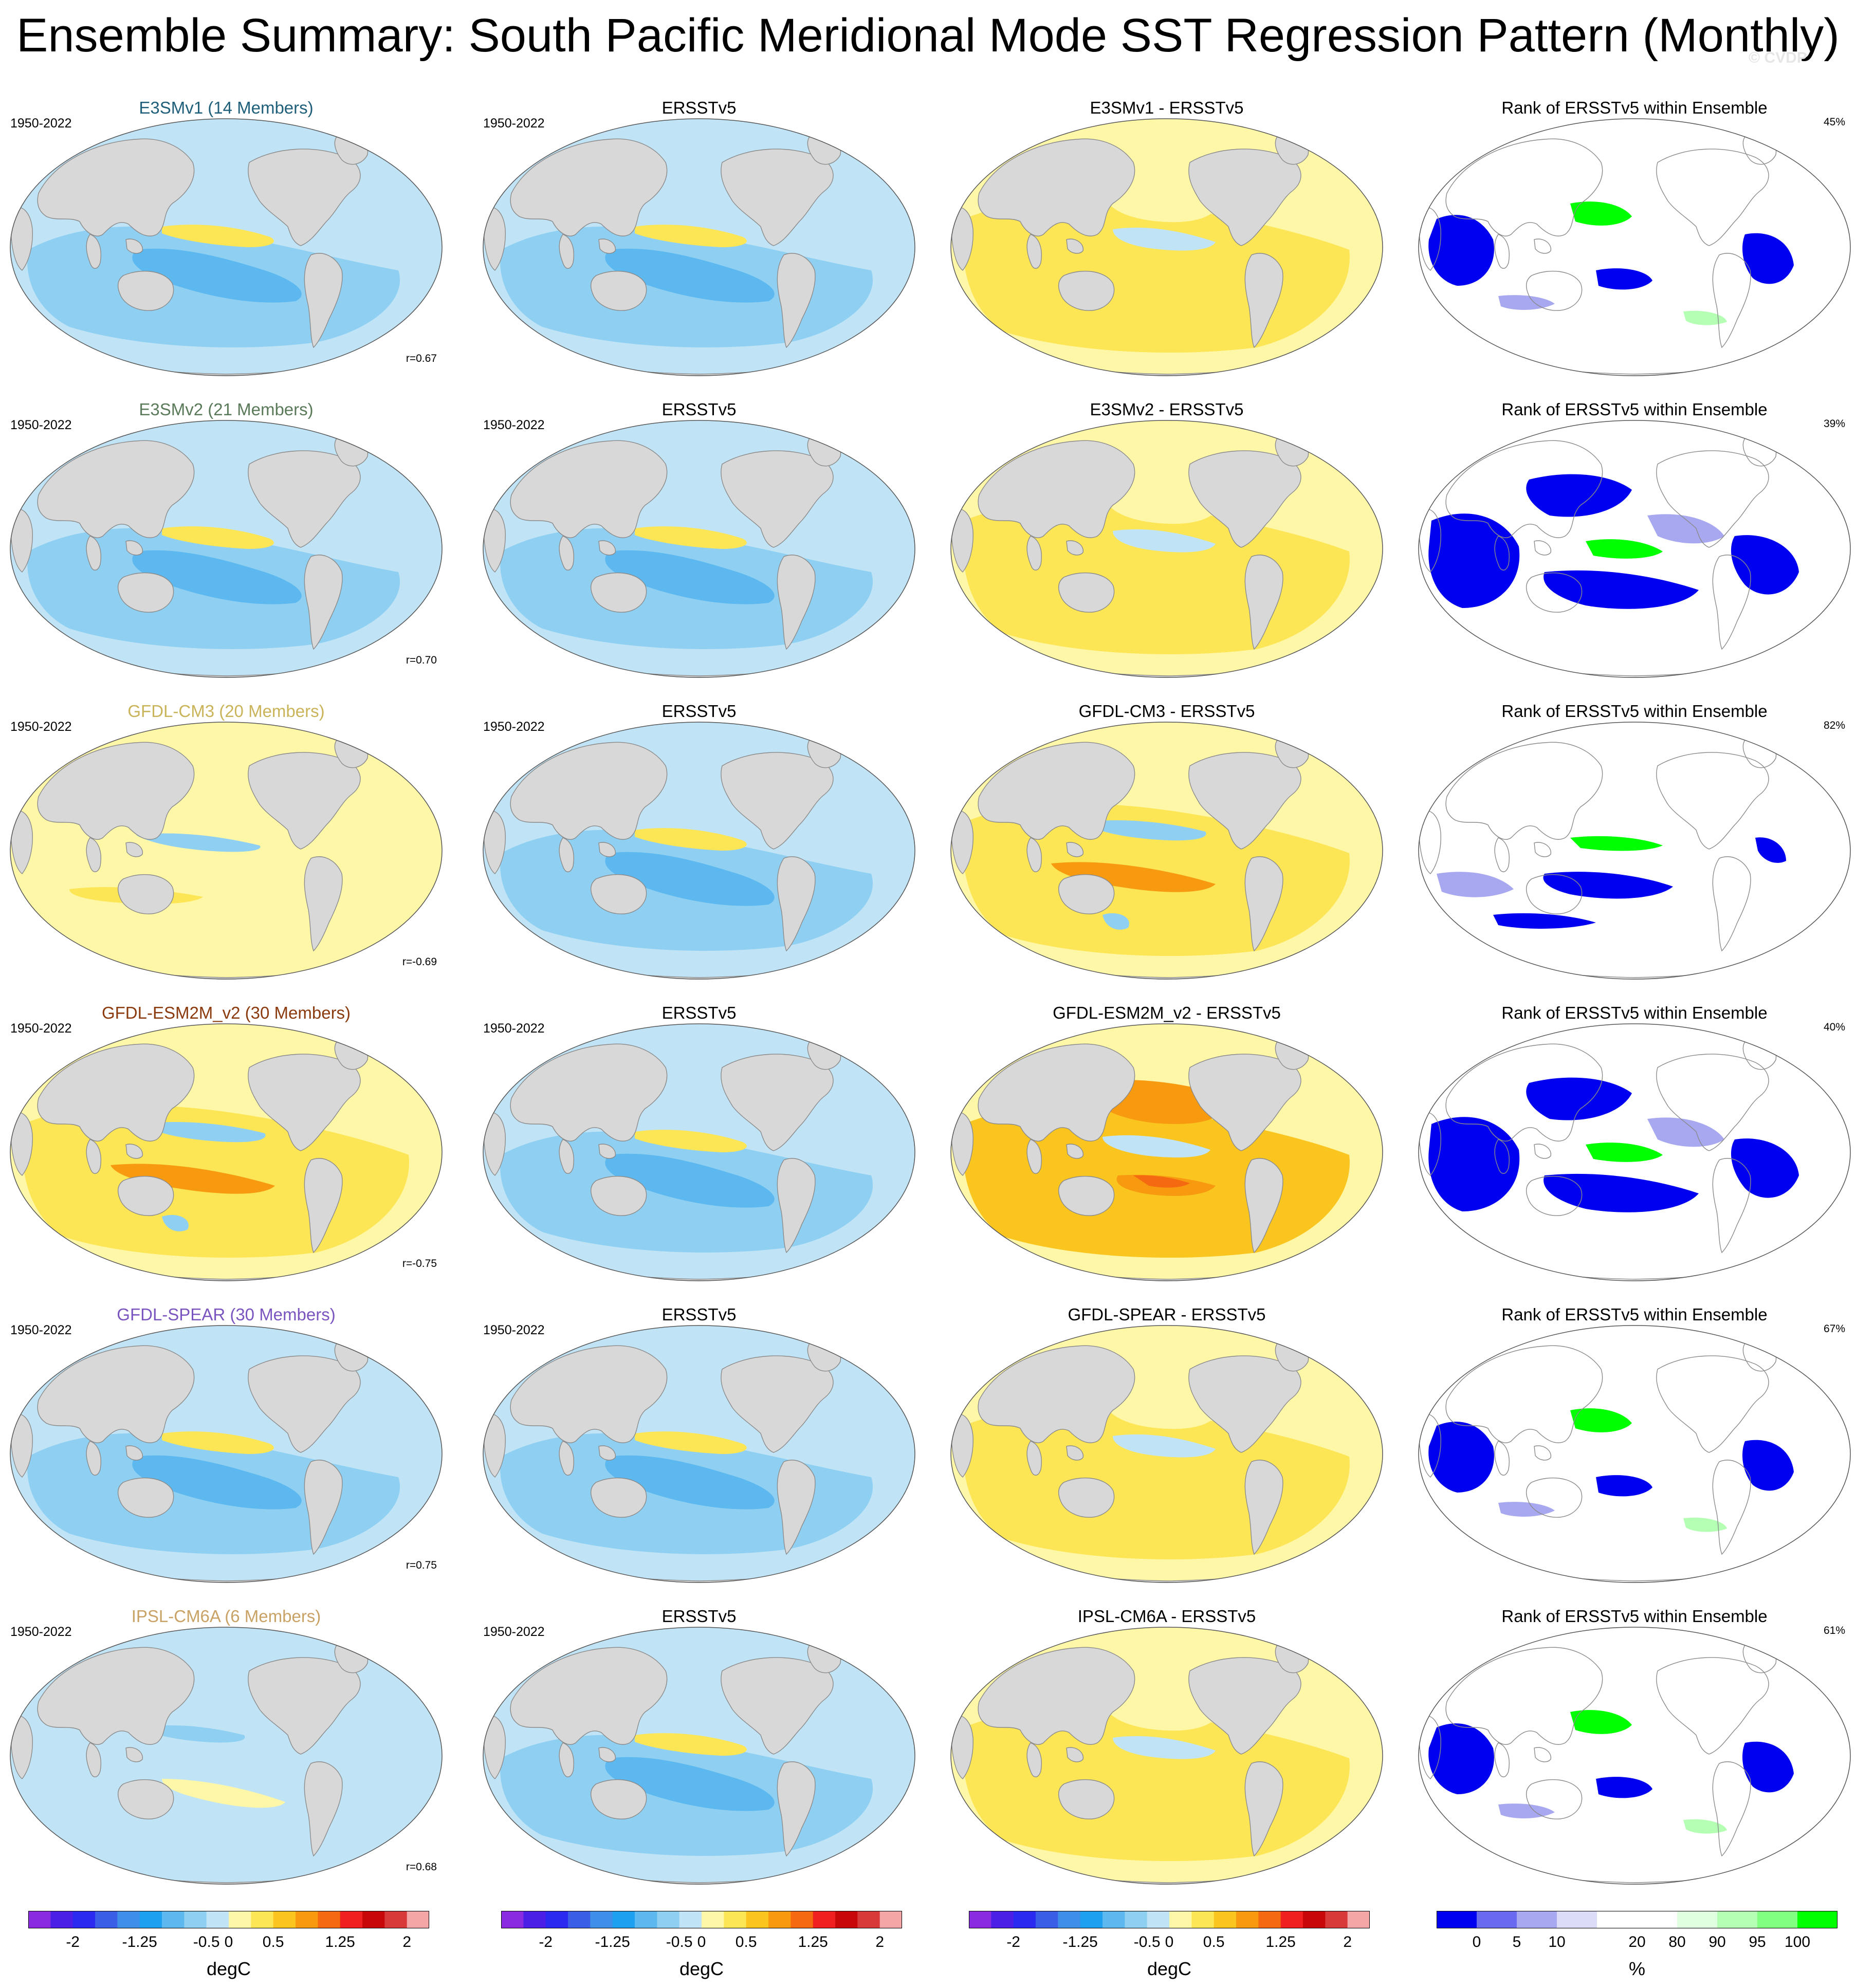 The image size is (1856, 1988). I want to click on copyright-label: © CVDP, so click(1778, 57).